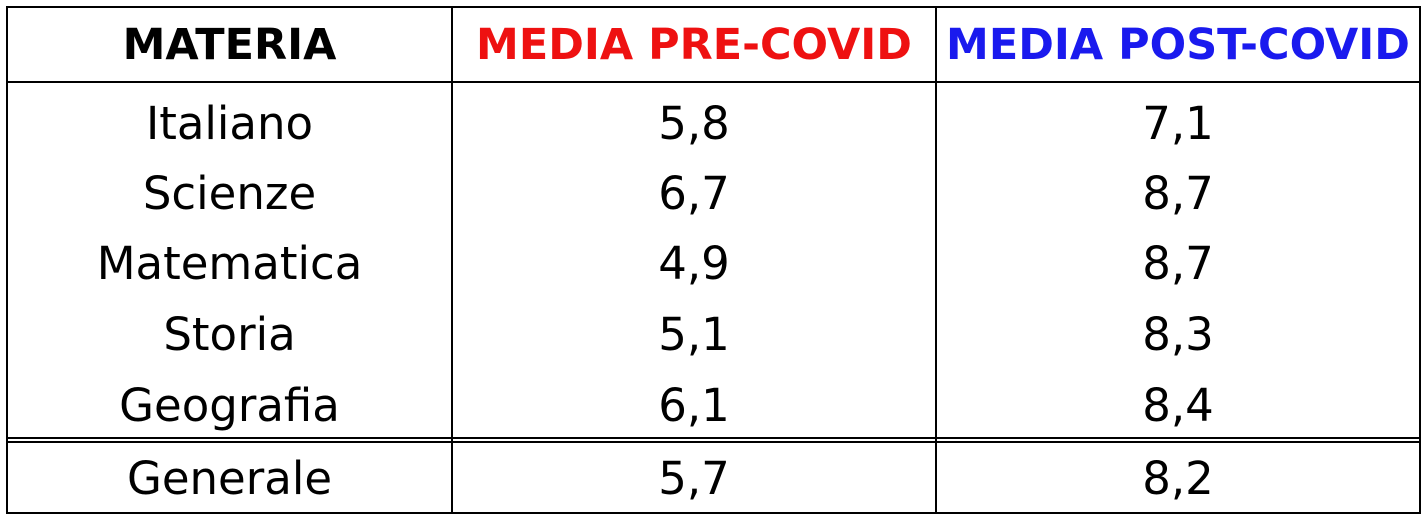  Describe the element at coordinates (1178, 478) in the screenshot. I see `total-post-covid-value: 8,2` at that location.